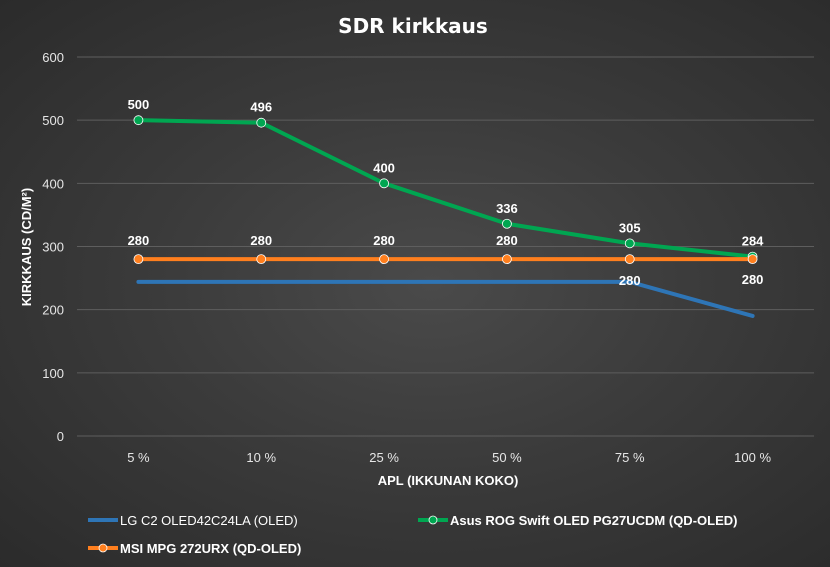 The image size is (830, 567). I want to click on x-tick-label: 75 %, so click(630, 457).